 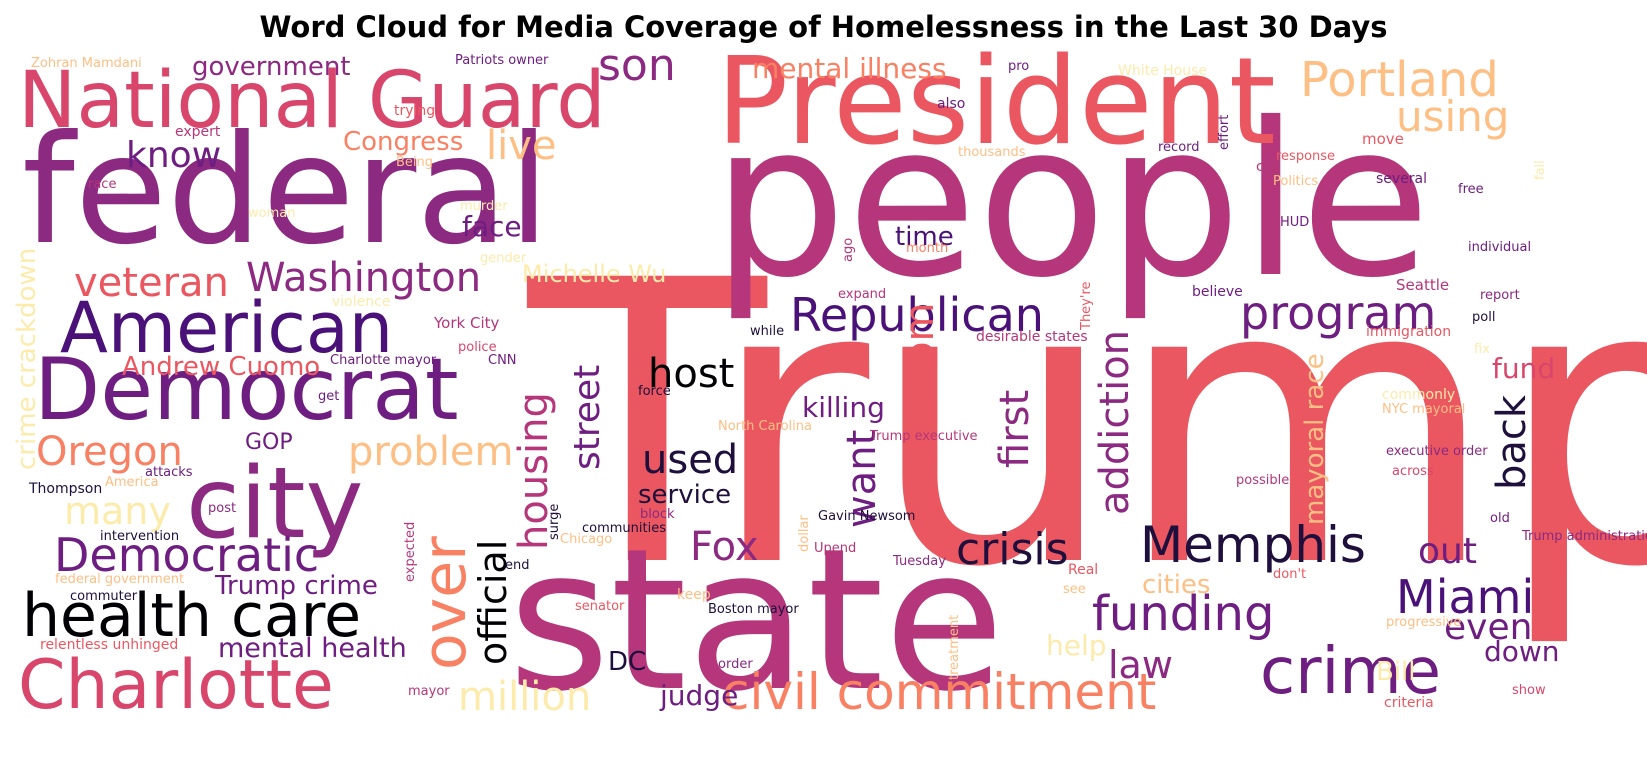 What do you see at coordinates (1253, 545) in the screenshot?
I see `word-memphis: Memphis` at bounding box center [1253, 545].